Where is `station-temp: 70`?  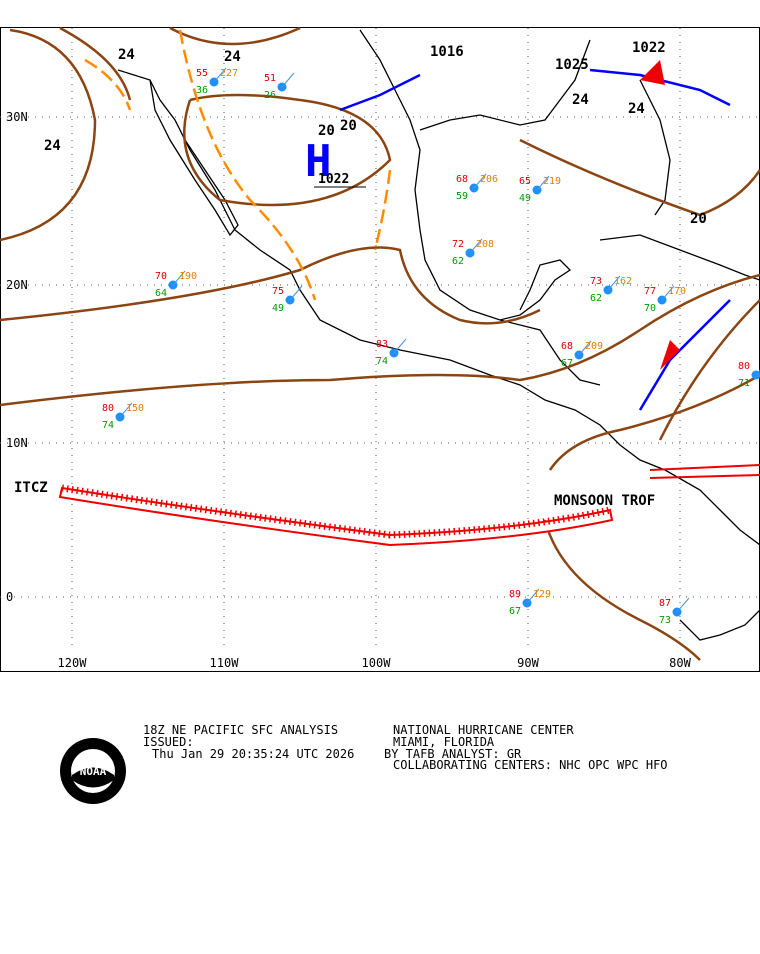 station-temp: 70 is located at coordinates (161, 276).